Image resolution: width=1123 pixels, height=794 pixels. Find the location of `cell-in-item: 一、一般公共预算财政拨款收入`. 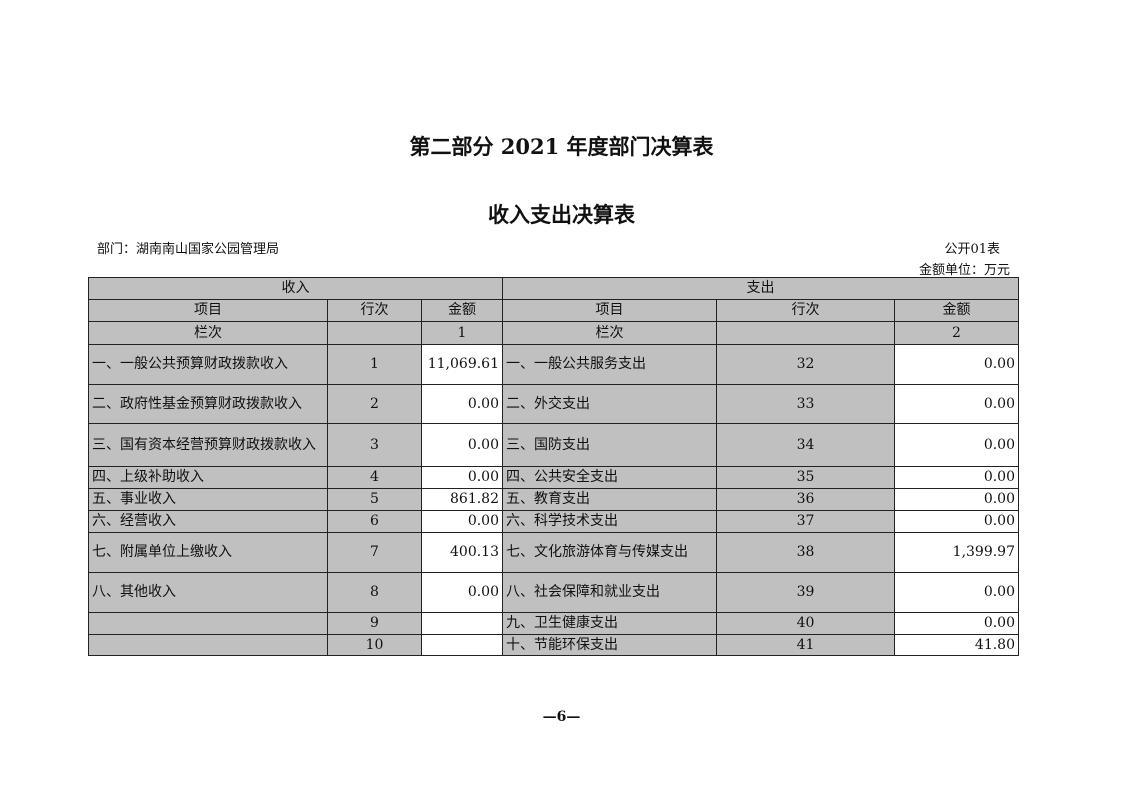

cell-in-item: 一、一般公共预算财政拨款收入 is located at coordinates (208, 364).